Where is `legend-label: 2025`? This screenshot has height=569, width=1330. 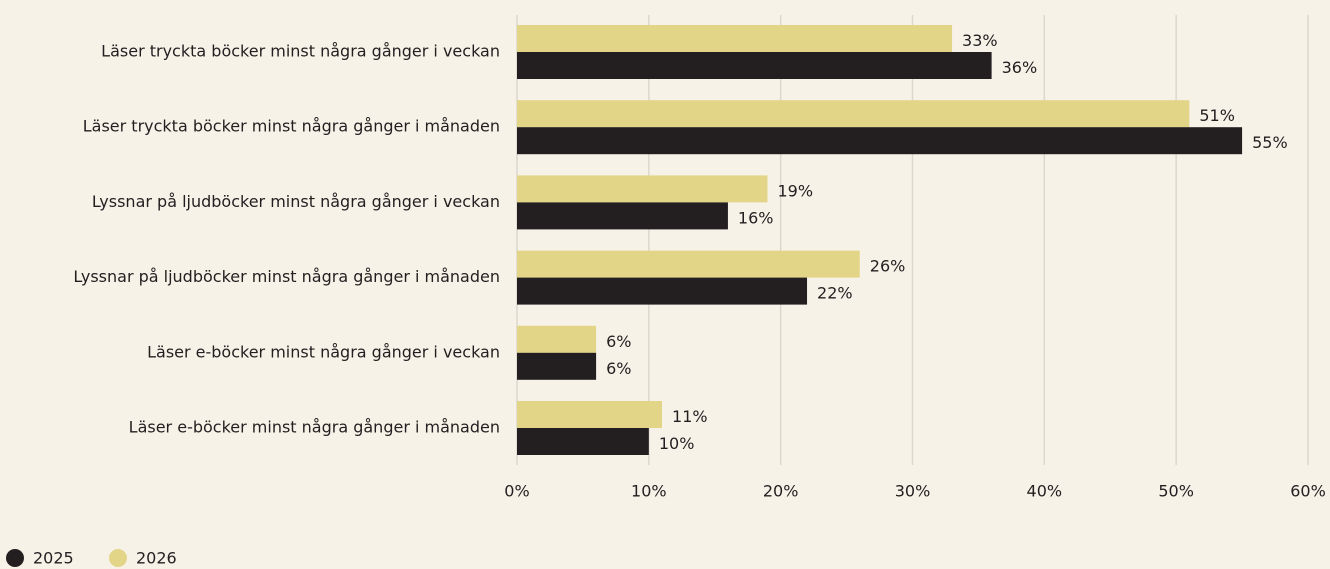 legend-label: 2025 is located at coordinates (53, 558).